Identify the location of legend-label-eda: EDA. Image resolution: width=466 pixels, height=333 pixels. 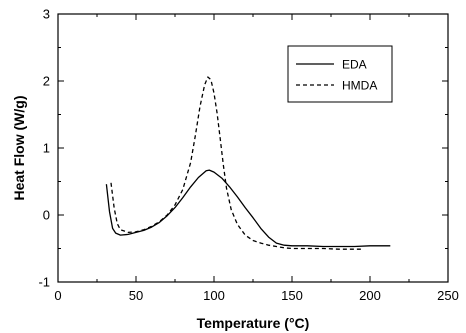
(354, 65).